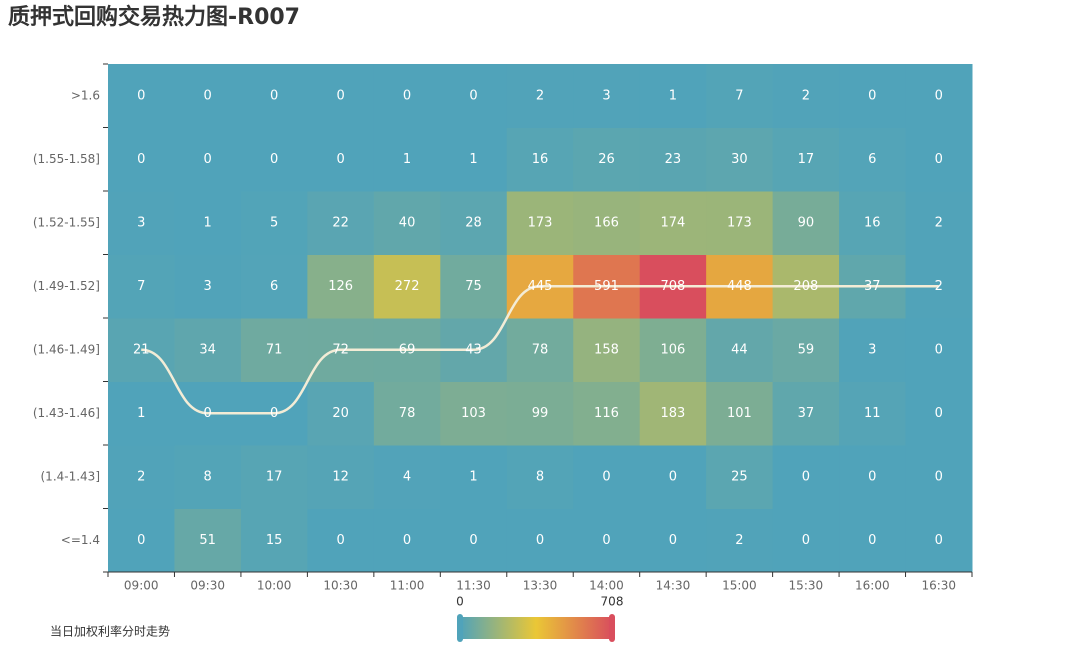 This screenshot has width=1080, height=648. I want to click on cell-label: 34, so click(207, 349).